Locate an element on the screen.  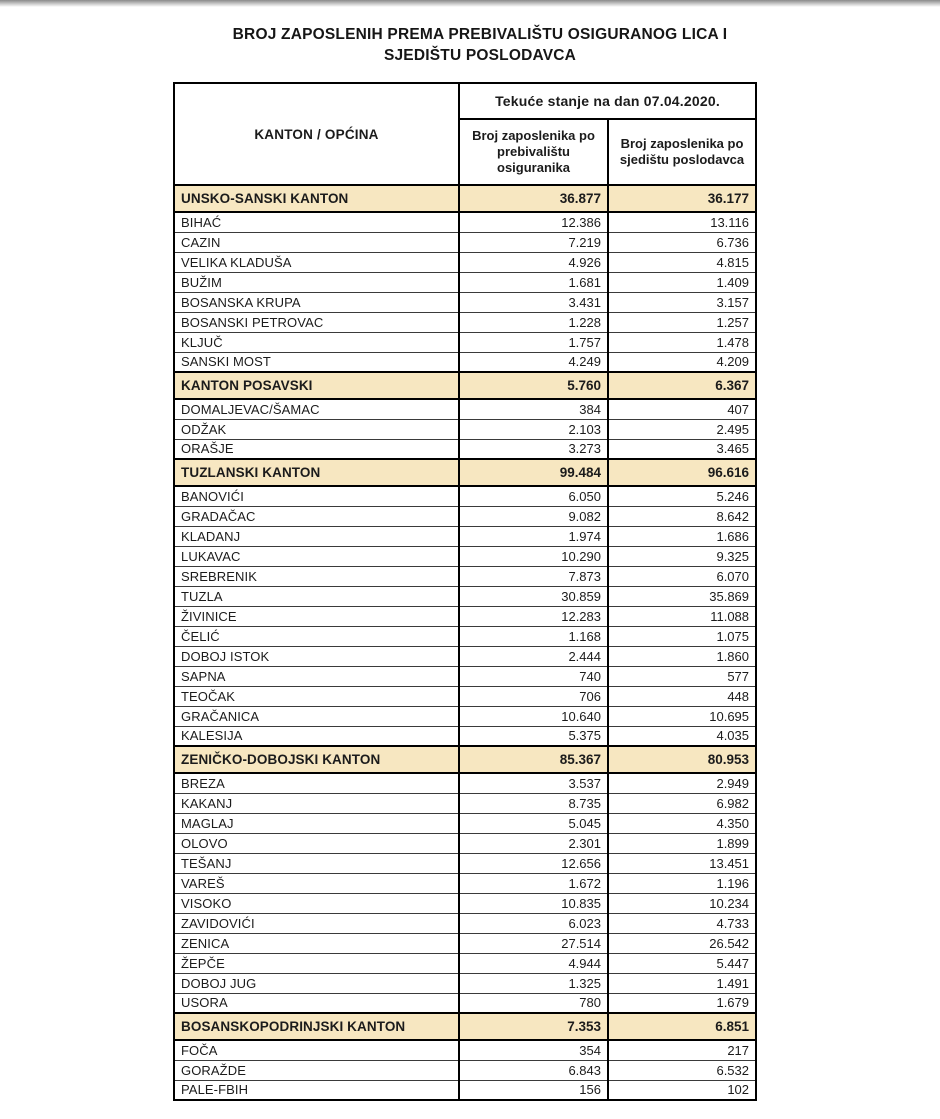
municipality-row: KLADANJ 1.974 1.686 is located at coordinates (465, 536).